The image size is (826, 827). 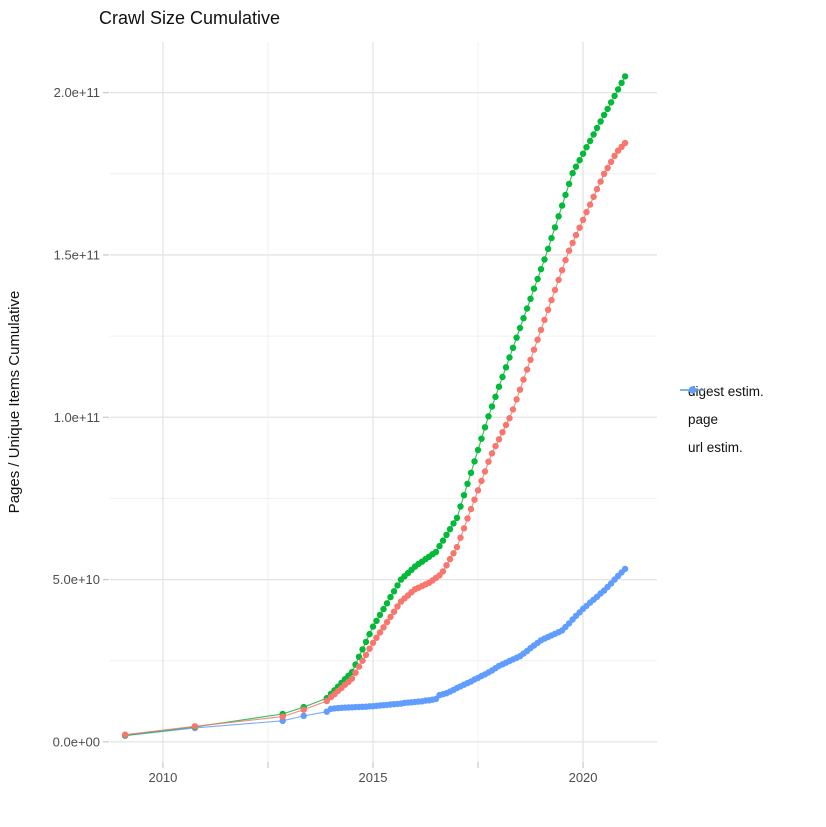 I want to click on y-tick-label: 1.0e+11, so click(x=77, y=417).